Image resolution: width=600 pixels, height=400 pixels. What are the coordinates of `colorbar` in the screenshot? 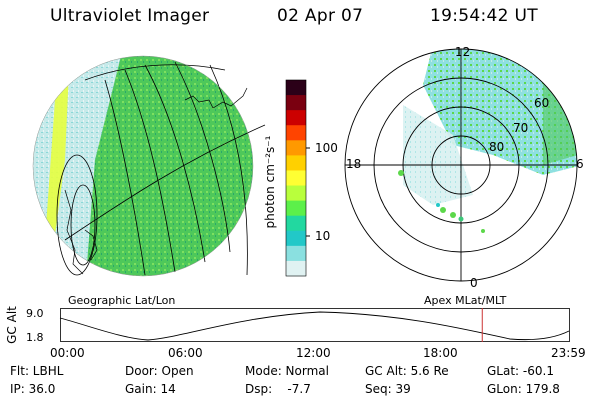 It's located at (297, 178).